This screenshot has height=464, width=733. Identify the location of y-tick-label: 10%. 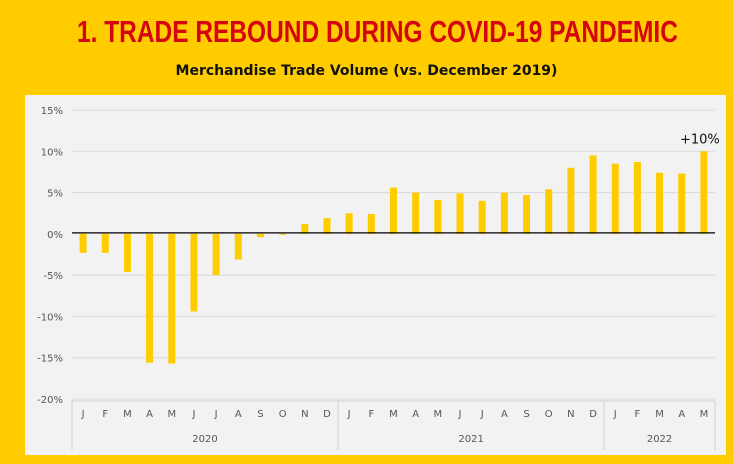
(52, 152).